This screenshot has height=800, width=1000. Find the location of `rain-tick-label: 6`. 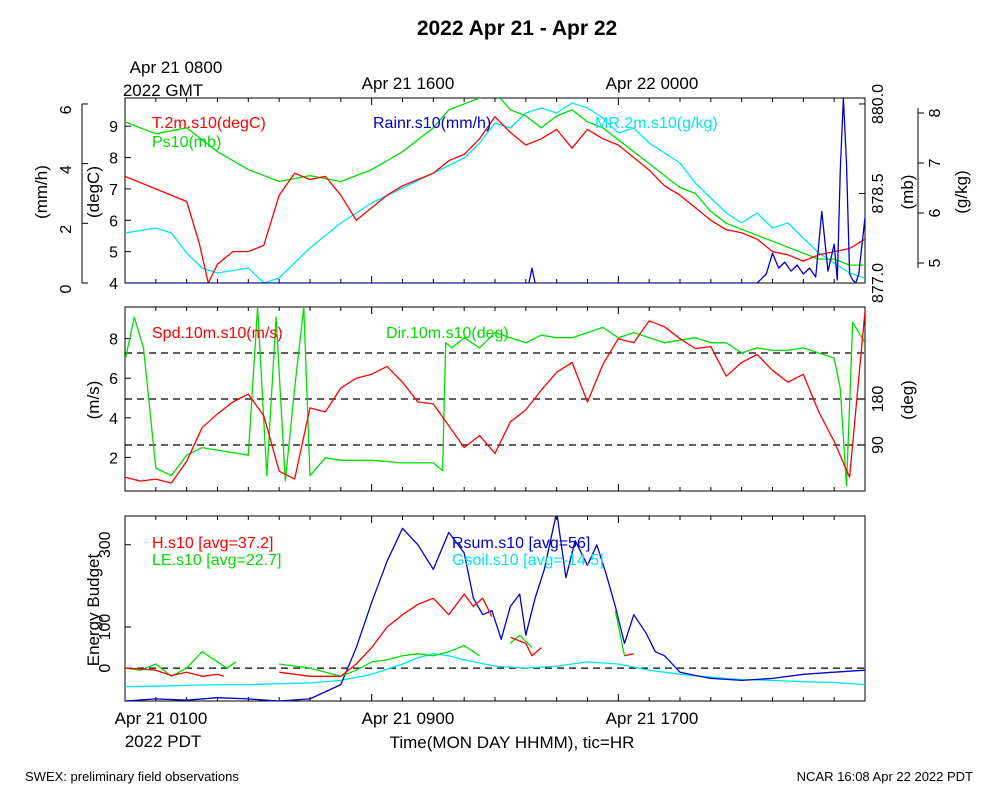

rain-tick-label: 6 is located at coordinates (66, 109).